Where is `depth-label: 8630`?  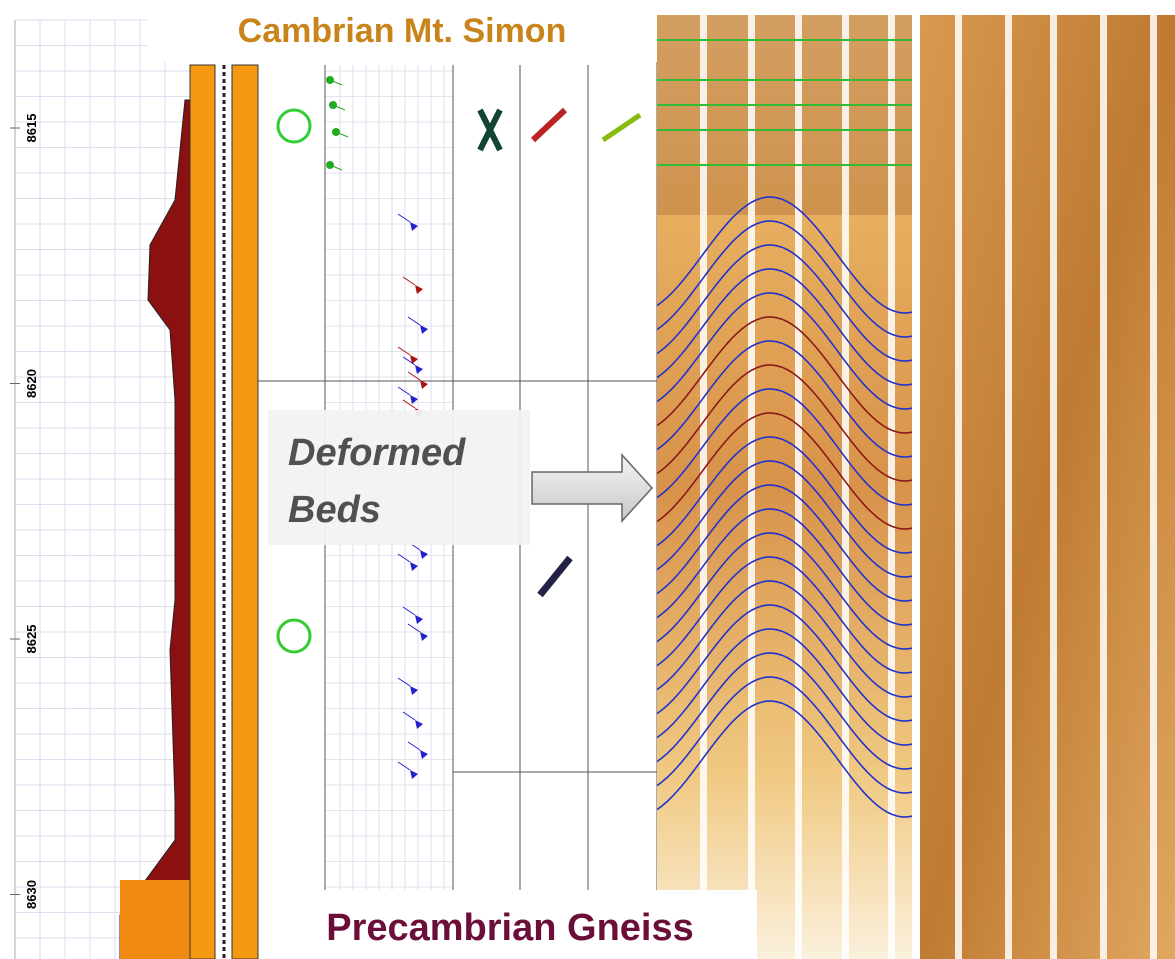
depth-label: 8630 is located at coordinates (31, 894).